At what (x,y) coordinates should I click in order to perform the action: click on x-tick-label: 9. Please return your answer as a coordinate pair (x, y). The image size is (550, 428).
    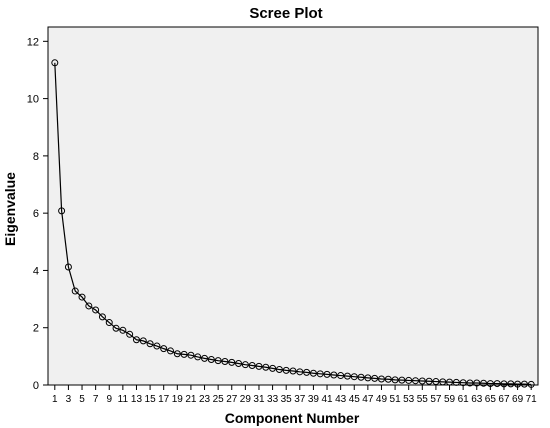
    Looking at the image, I should click on (109, 399).